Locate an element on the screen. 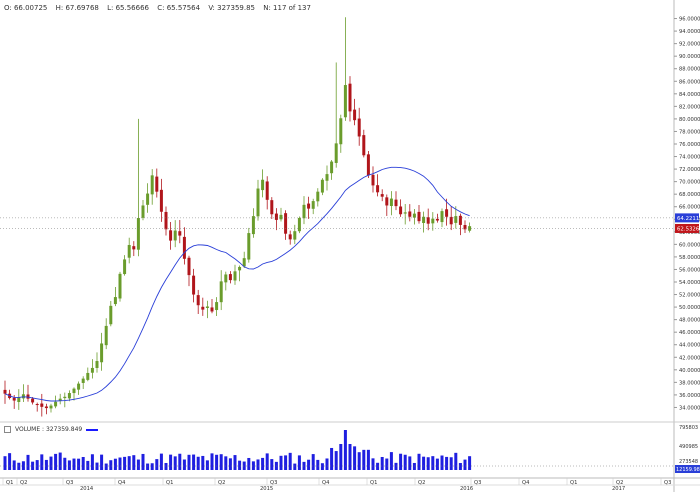 This screenshot has width=700, height=496. low-value: L: 65.56666 is located at coordinates (128, 8).